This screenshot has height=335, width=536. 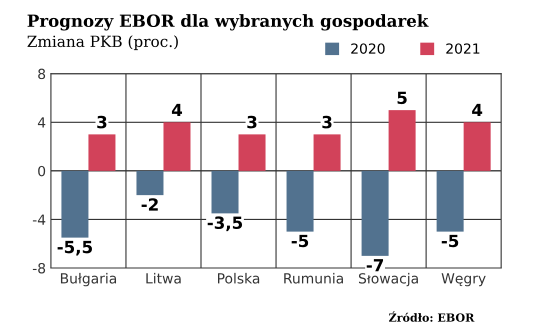 What do you see at coordinates (225, 224) in the screenshot?
I see `data-label: -3,5` at bounding box center [225, 224].